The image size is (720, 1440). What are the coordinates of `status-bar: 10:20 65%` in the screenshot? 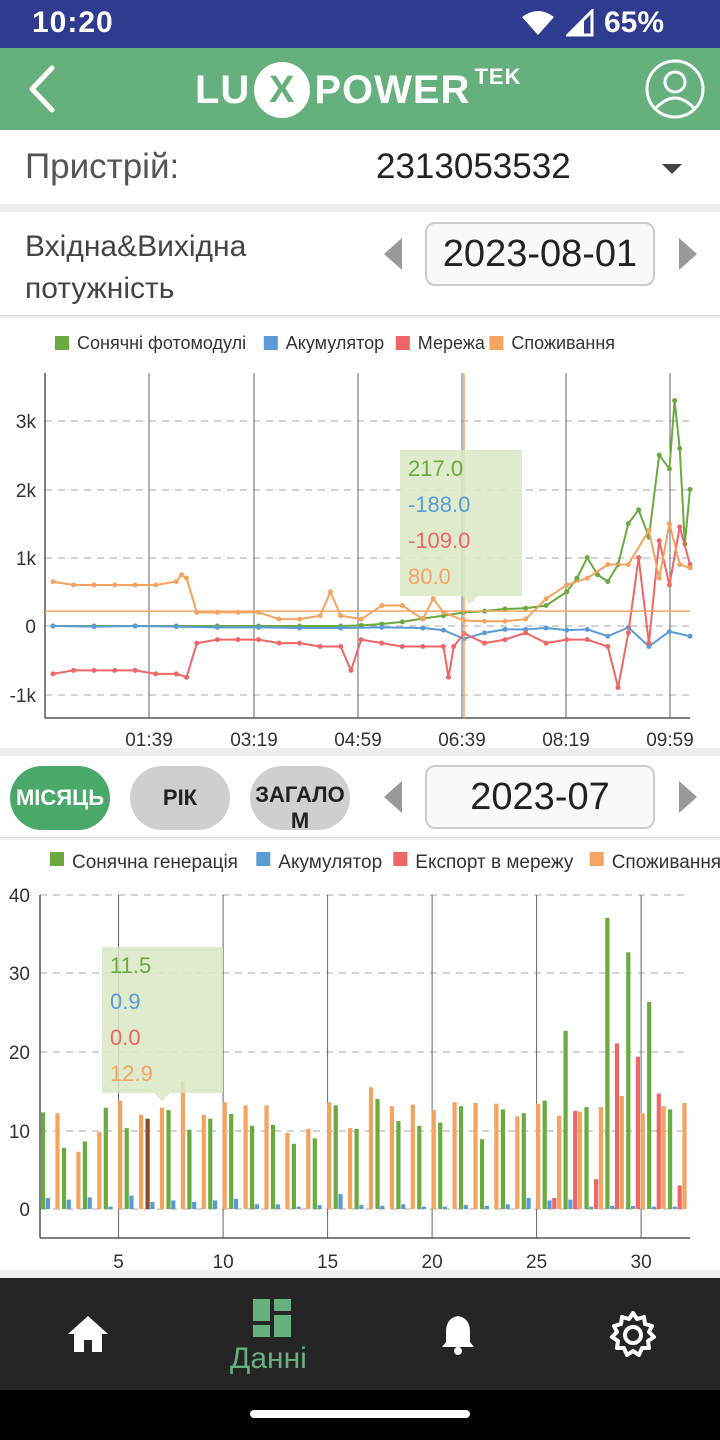 It's located at (360, 24).